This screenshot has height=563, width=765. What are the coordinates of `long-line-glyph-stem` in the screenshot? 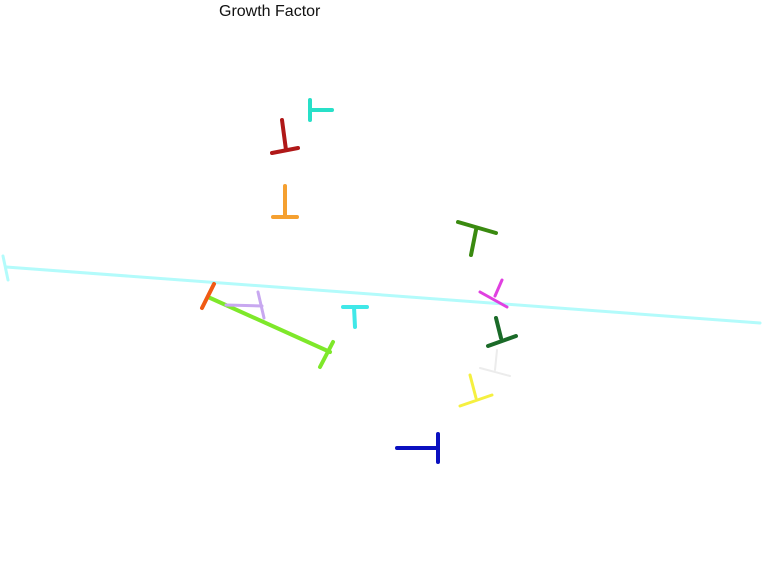 It's located at (383, 295).